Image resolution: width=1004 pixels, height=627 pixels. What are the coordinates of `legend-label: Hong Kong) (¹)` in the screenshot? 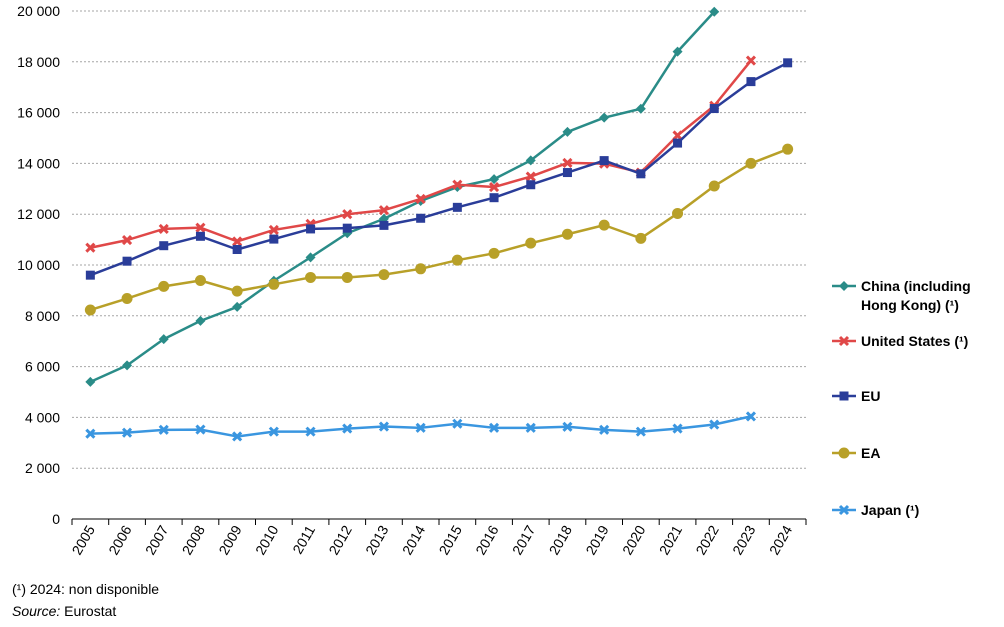 It's located at (910, 305).